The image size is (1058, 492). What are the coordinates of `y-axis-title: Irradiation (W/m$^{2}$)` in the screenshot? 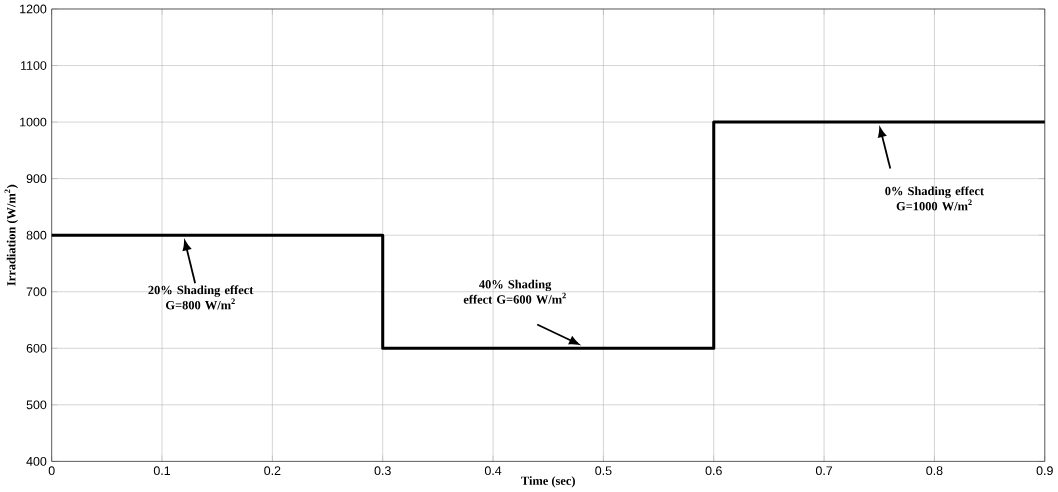 It's located at (11, 235).